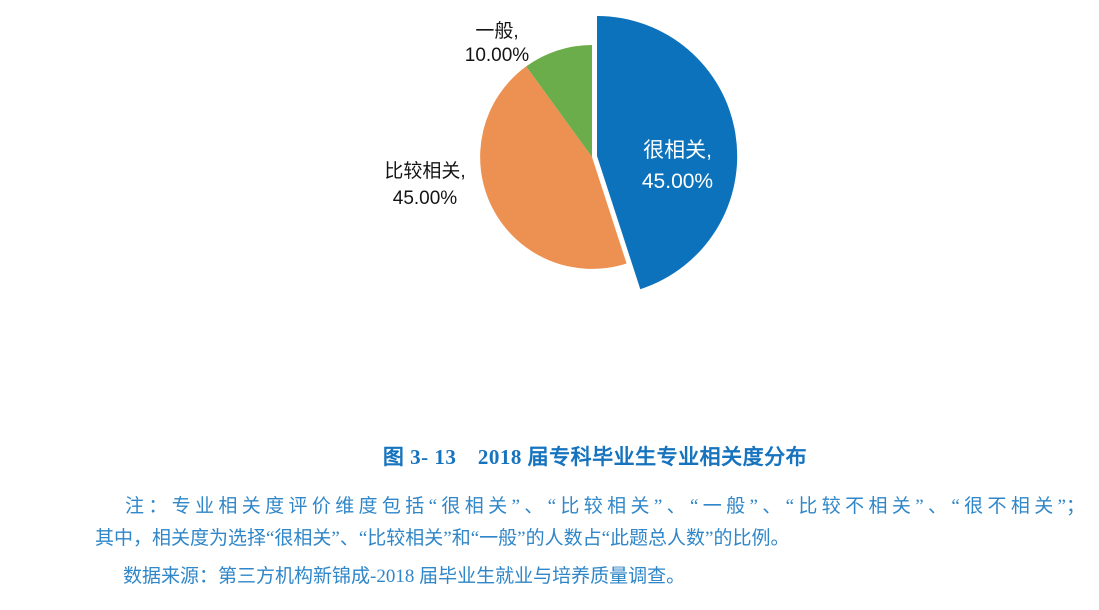 The height and width of the screenshot is (610, 1099). Describe the element at coordinates (497, 44) in the screenshot. I see `pie-label-average: 一般, 10.00%` at that location.